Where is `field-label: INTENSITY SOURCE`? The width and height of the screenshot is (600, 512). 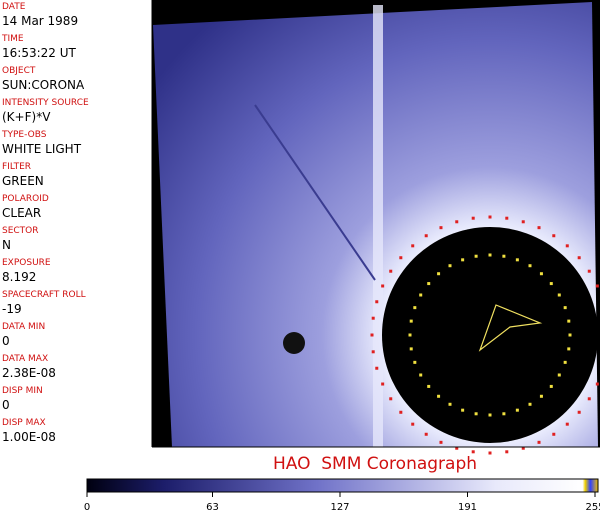 field-label: INTENSITY SOURCE is located at coordinates (45, 103).